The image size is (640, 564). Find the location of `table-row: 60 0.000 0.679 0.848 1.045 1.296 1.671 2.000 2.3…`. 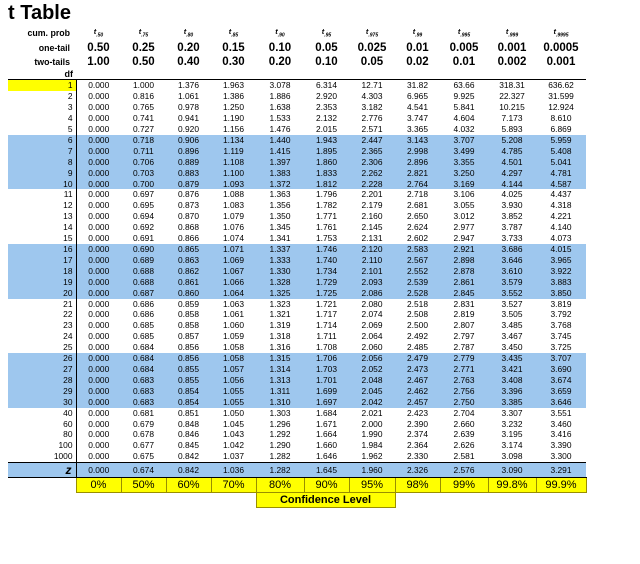

table-row: 60 0.000 0.679 0.848 1.045 1.296 1.671 2.000 2.3… is located at coordinates (297, 424).